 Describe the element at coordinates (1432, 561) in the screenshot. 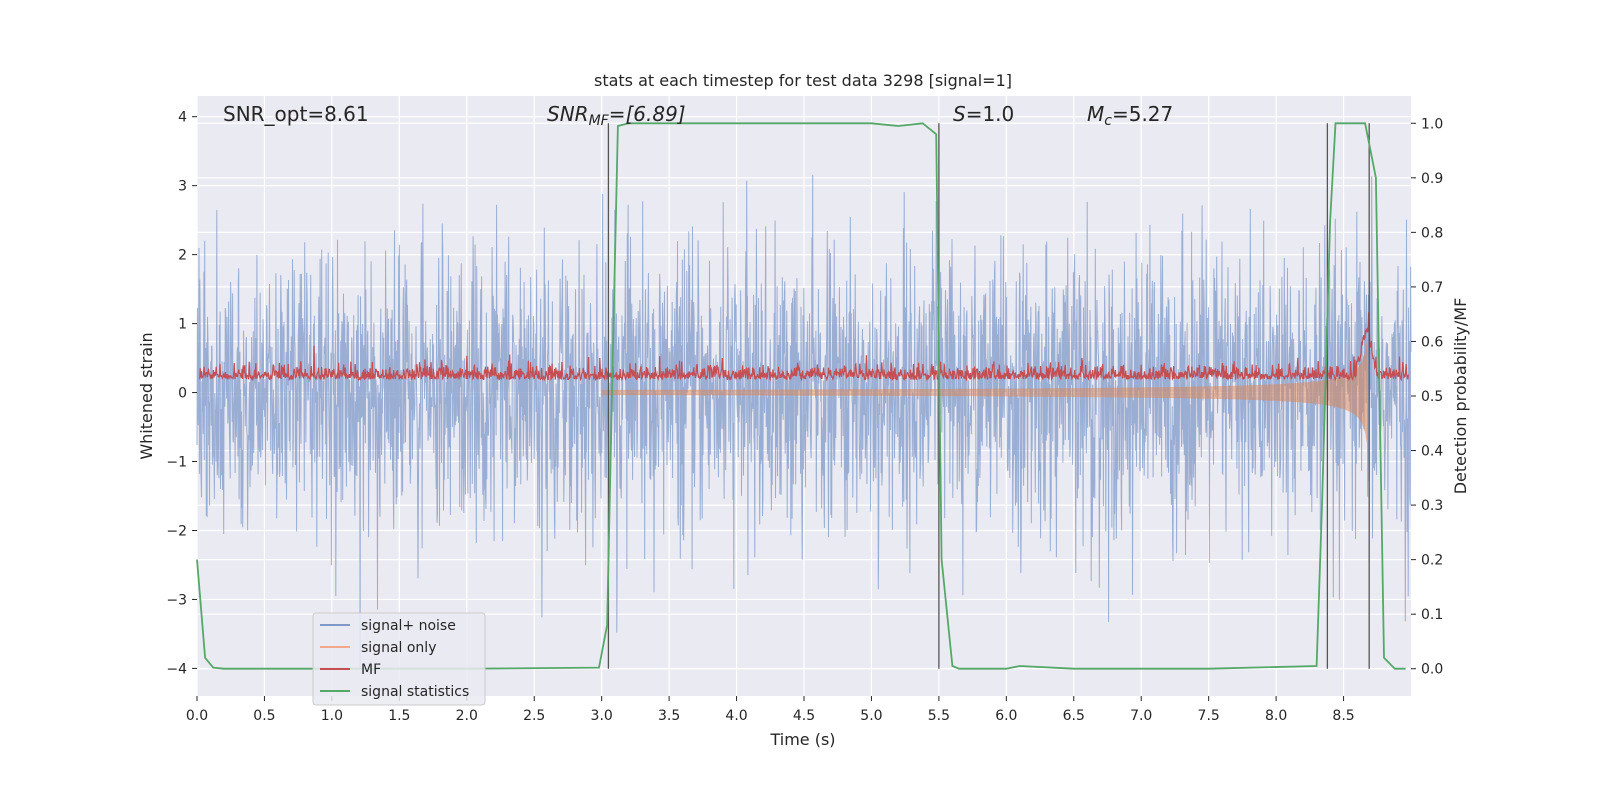

I see `y-right-tick-label: 0.2` at that location.